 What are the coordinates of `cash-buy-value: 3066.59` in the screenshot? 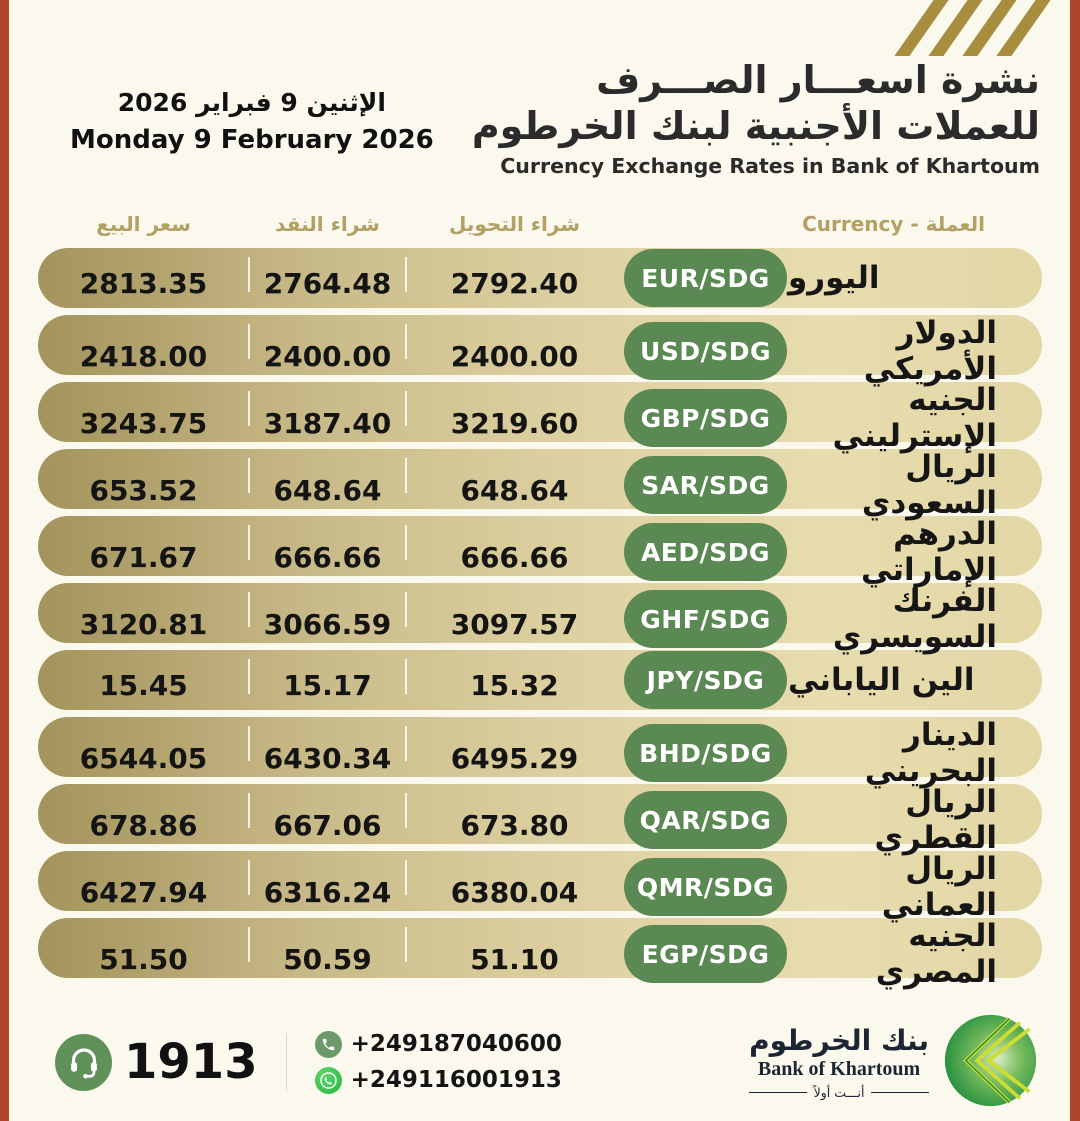 It's located at (328, 619).